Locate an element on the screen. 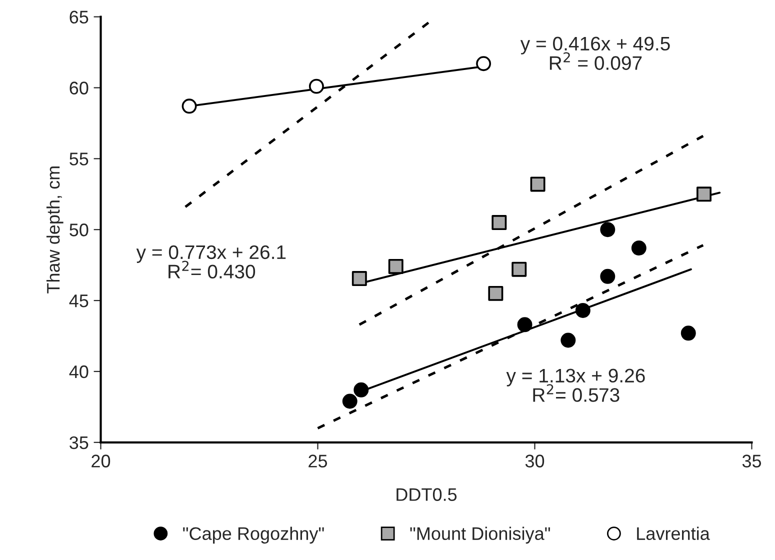 The width and height of the screenshot is (775, 560). legend-label: Lavrentia is located at coordinates (673, 533).